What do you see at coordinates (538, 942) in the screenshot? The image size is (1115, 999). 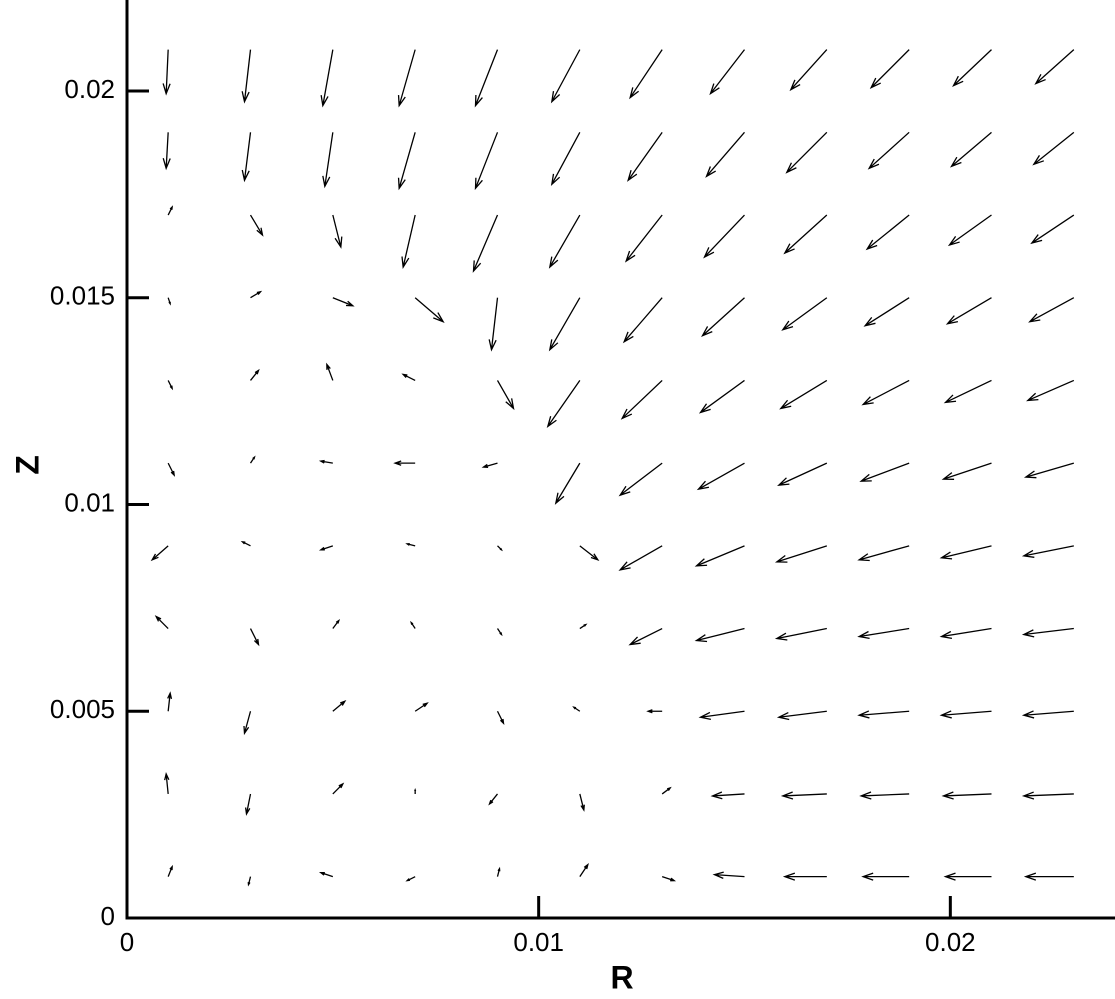 I see `x-tick-label: 0.01` at bounding box center [538, 942].